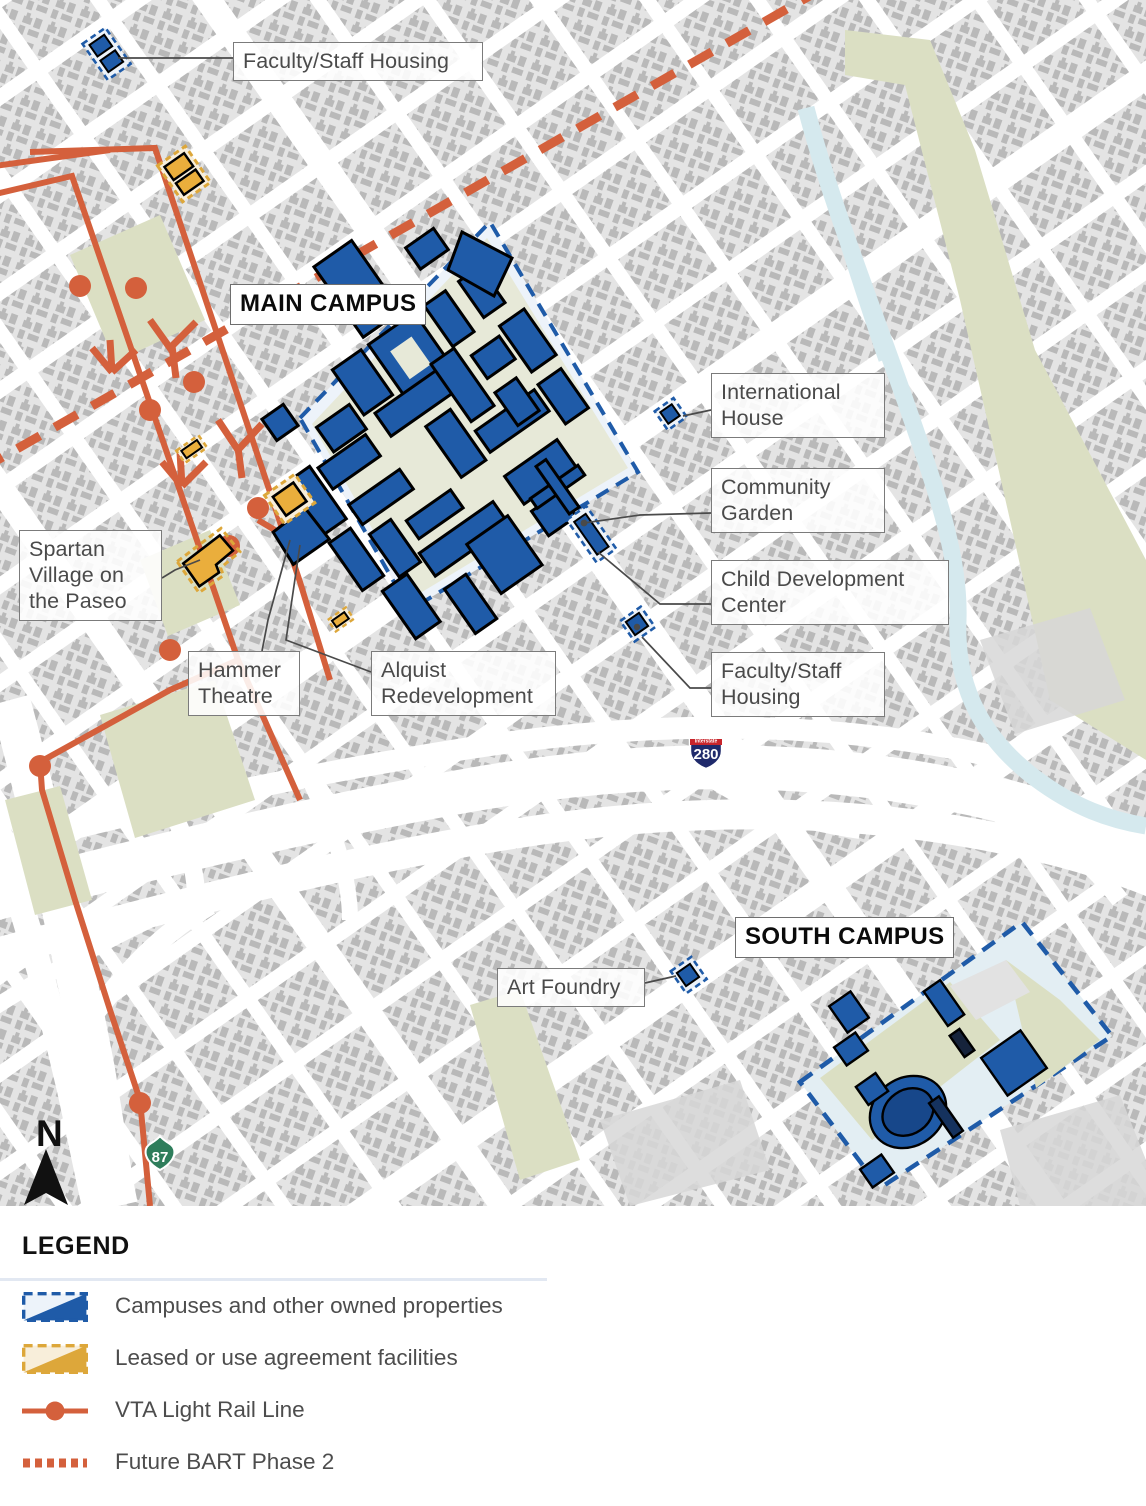  Describe the element at coordinates (52, 1159) in the screenshot. I see `north-arrow: N` at that location.